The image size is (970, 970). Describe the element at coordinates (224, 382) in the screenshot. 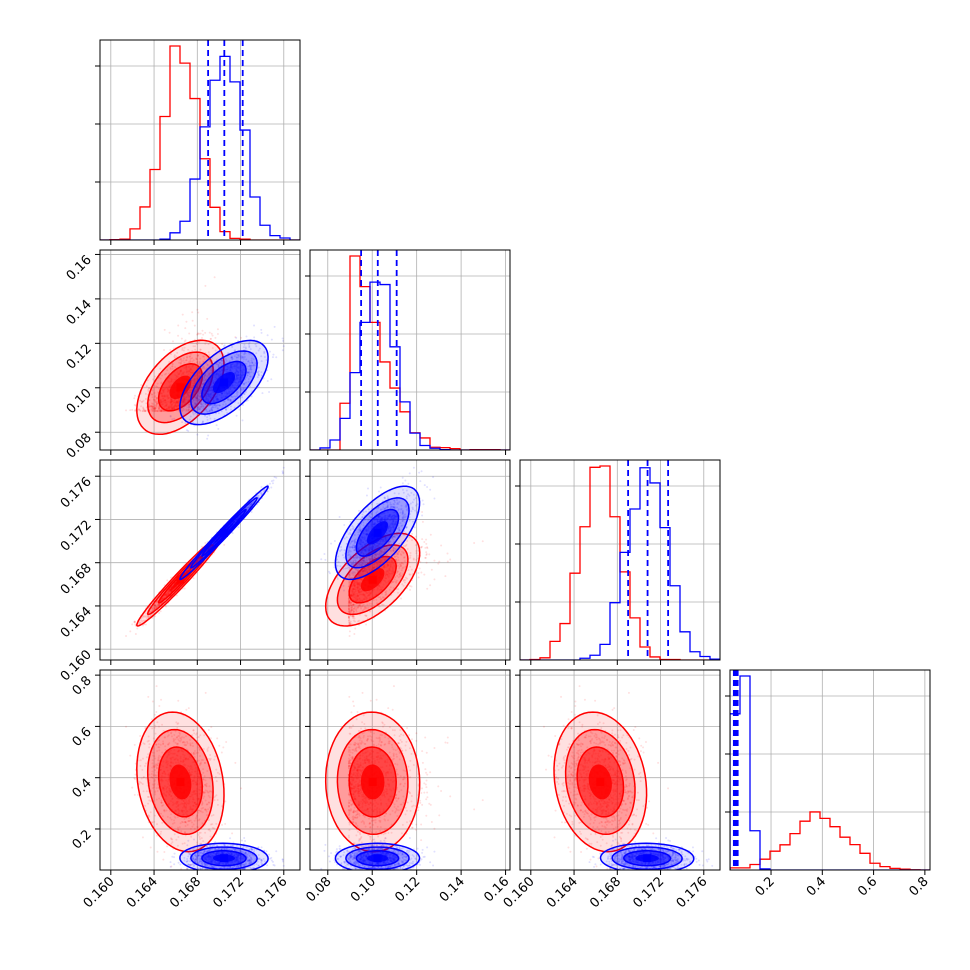

I see `density-contour` at that location.